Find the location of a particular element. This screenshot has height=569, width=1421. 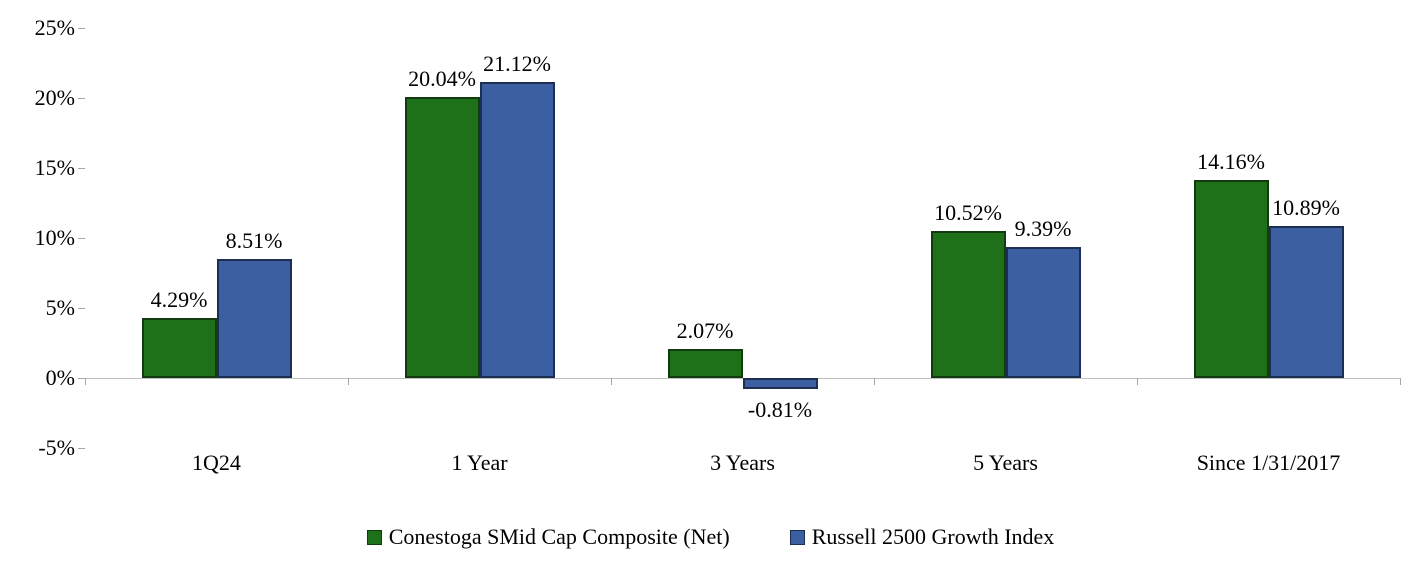

y-axis-tick-label: 20% is located at coordinates (54, 97).